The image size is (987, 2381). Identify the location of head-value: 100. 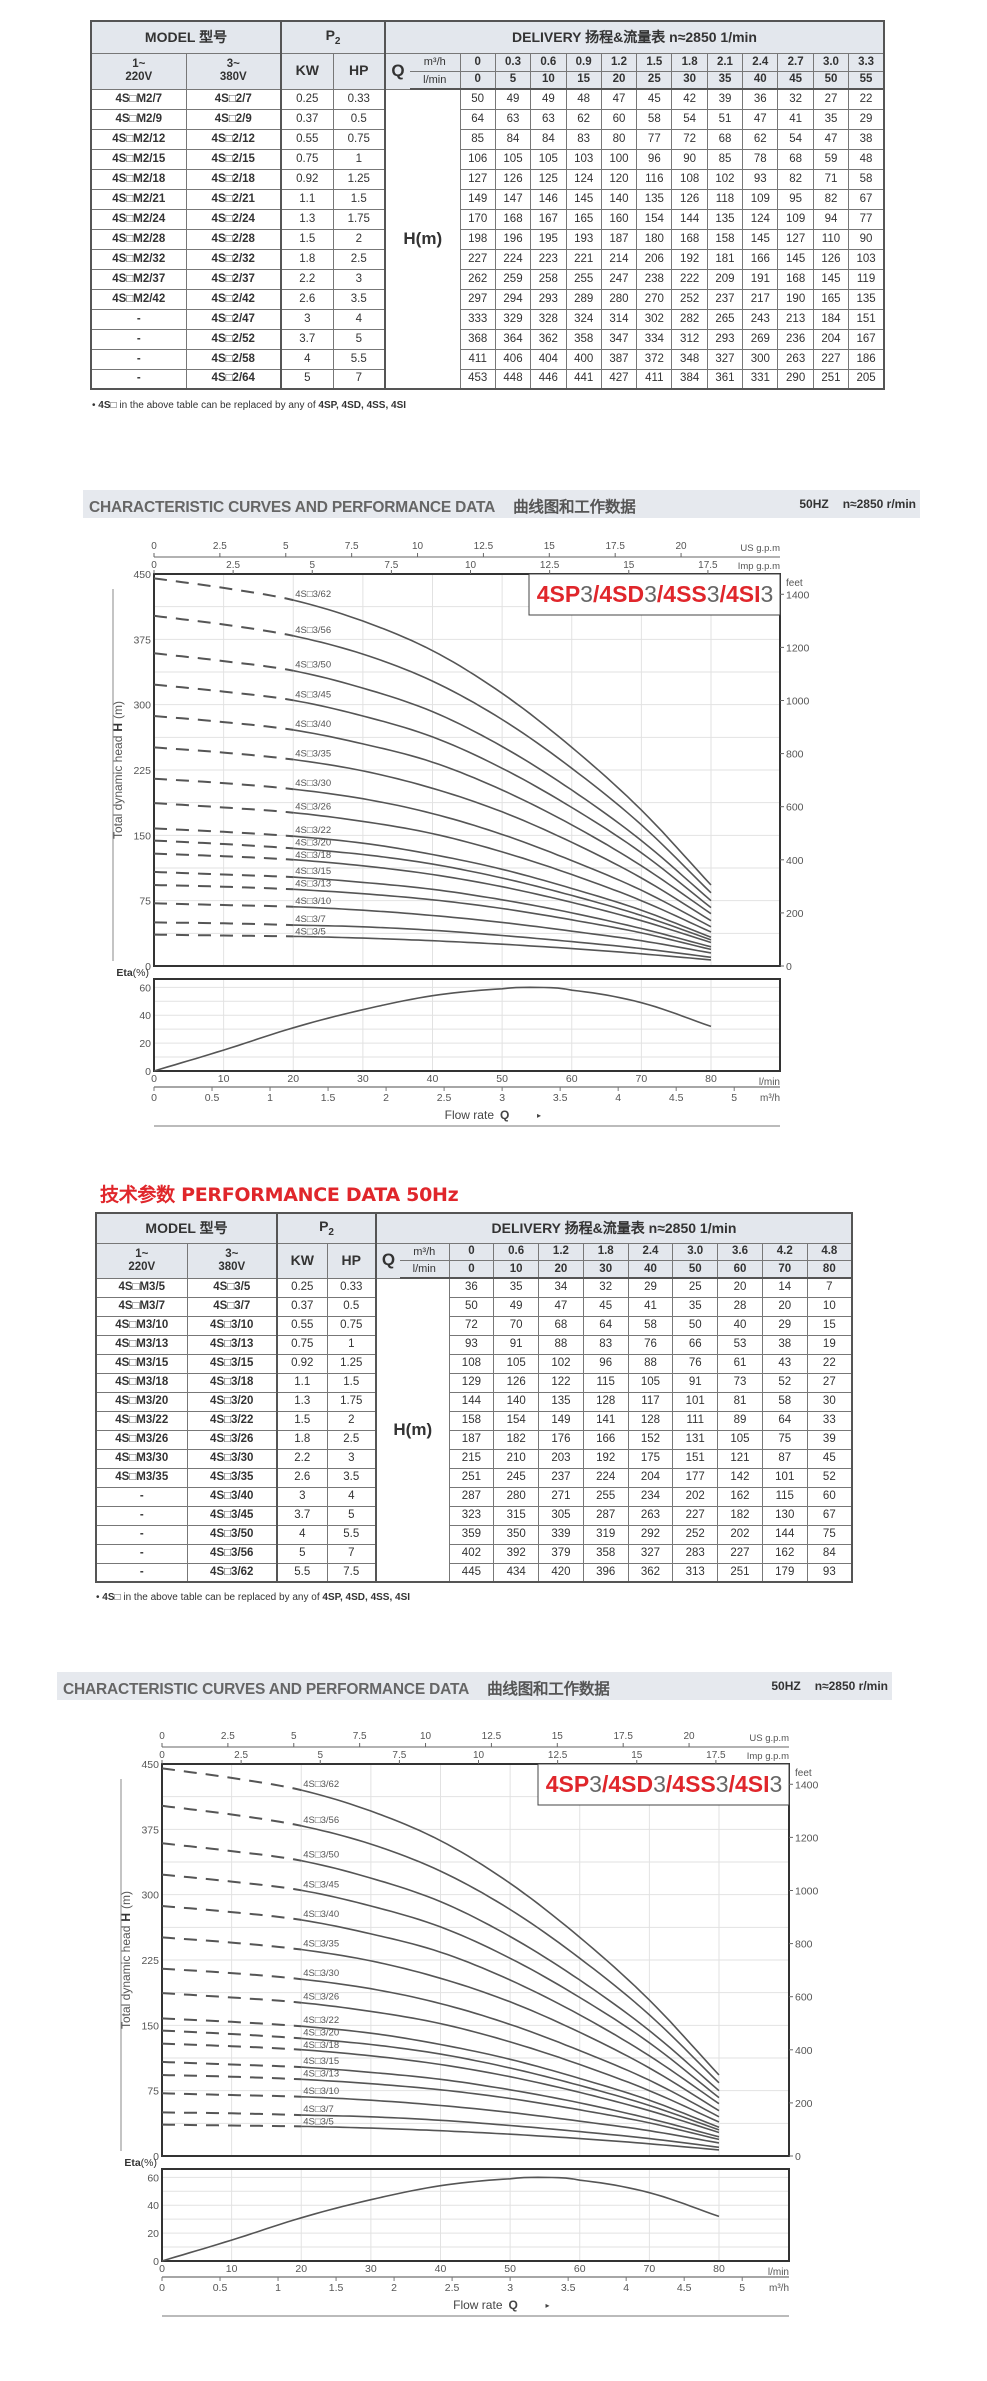
(619, 159).